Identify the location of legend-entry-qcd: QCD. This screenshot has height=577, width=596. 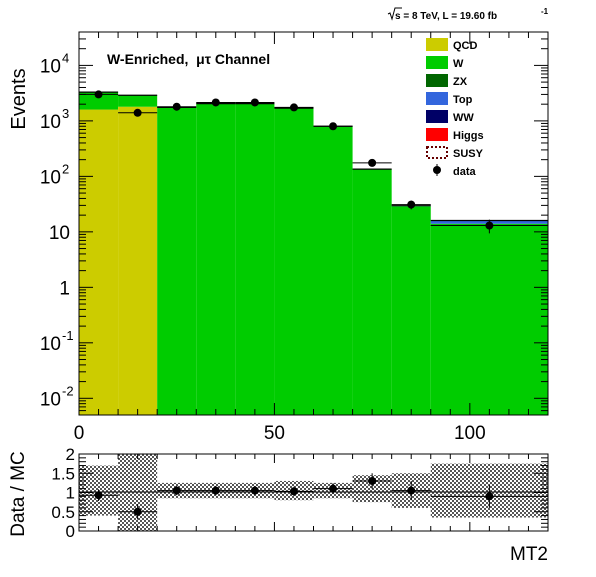
(452, 45).